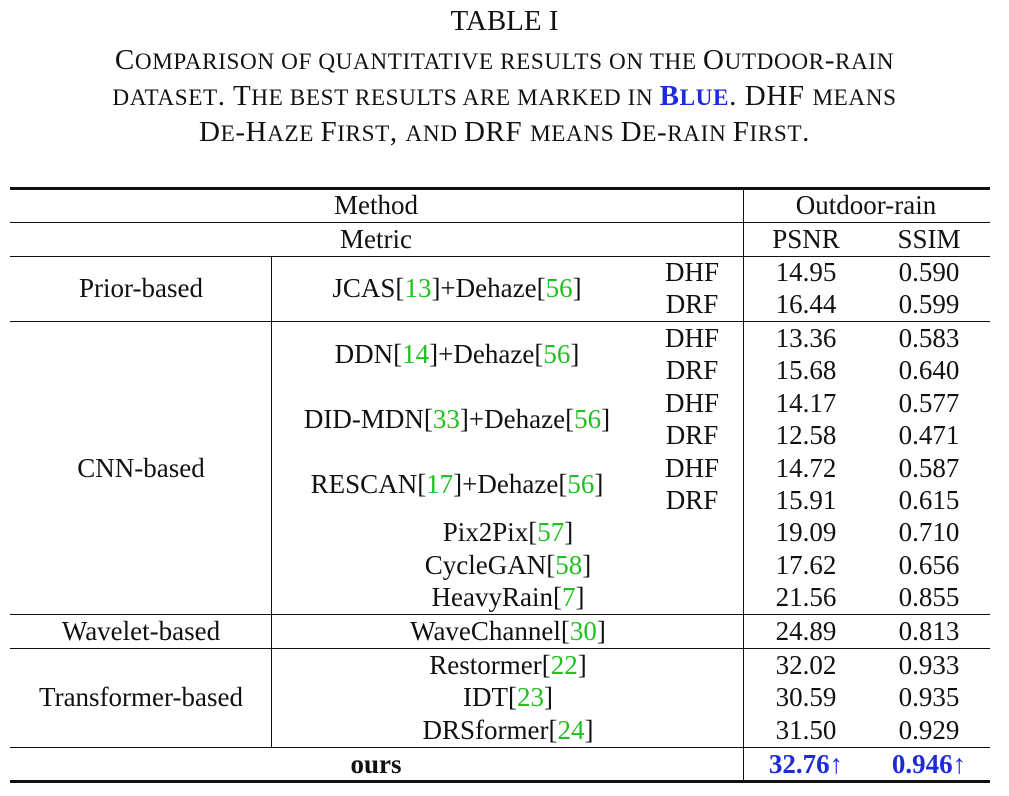 This screenshot has height=796, width=1009. Describe the element at coordinates (418, 288) in the screenshot. I see `citation-link: 13` at that location.